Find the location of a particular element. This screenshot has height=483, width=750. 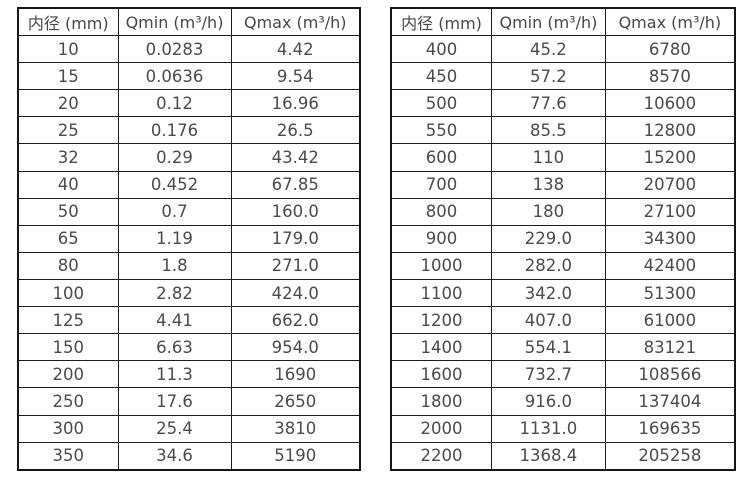

inner-diameter-cell: 80 is located at coordinates (68, 265).